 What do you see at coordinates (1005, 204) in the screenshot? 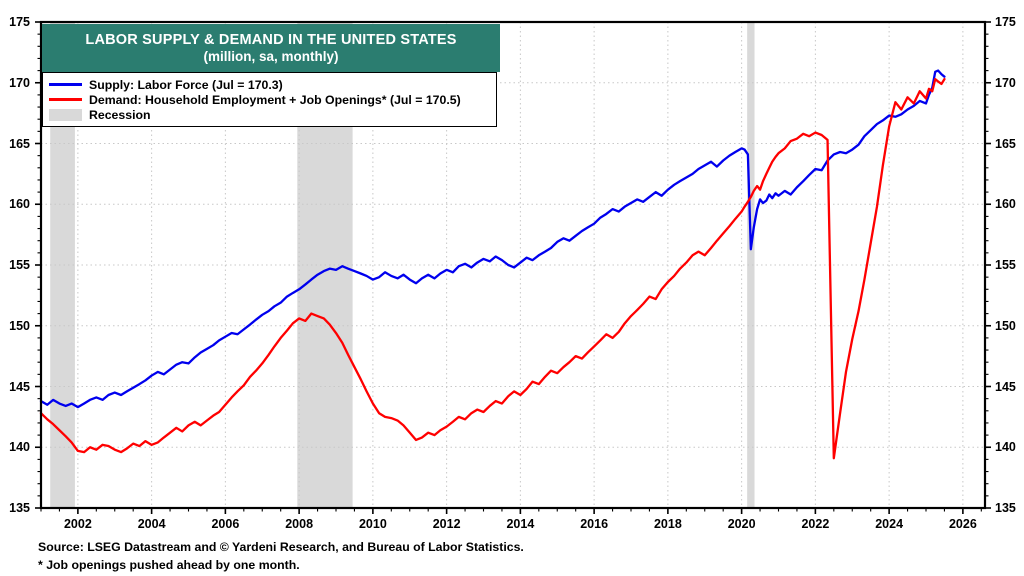
I see `y-axis-tick-label-right: 160` at bounding box center [1005, 204].